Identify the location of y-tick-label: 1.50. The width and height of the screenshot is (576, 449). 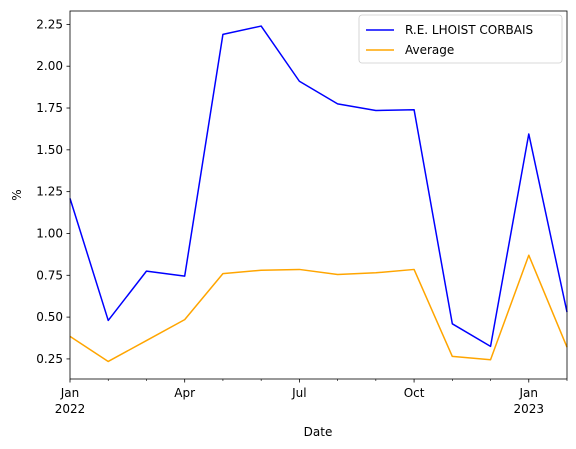
(49, 150).